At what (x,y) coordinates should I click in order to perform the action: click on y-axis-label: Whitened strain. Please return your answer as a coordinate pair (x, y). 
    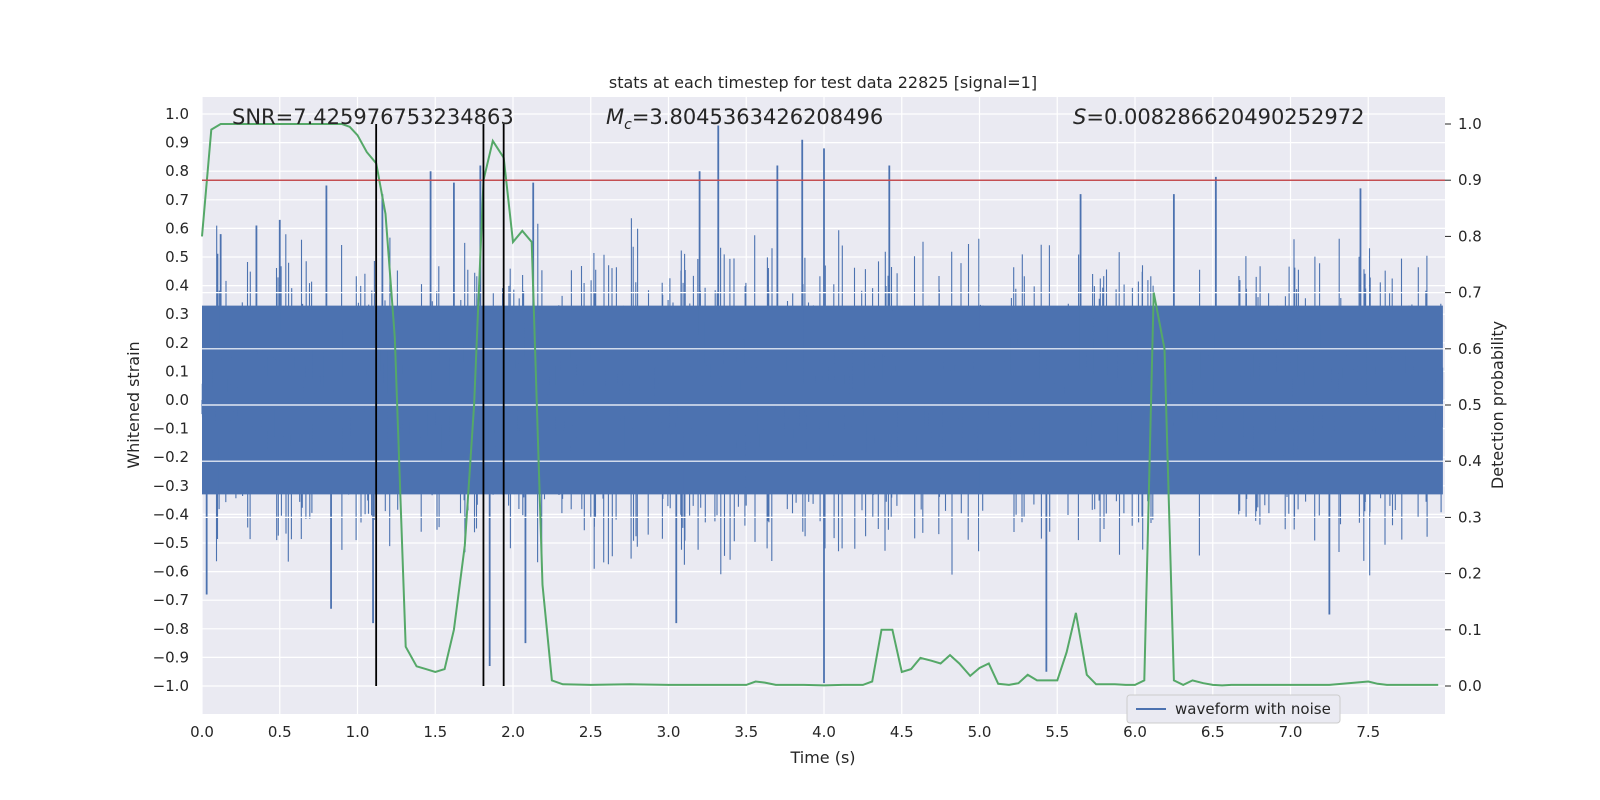
    Looking at the image, I should click on (133, 404).